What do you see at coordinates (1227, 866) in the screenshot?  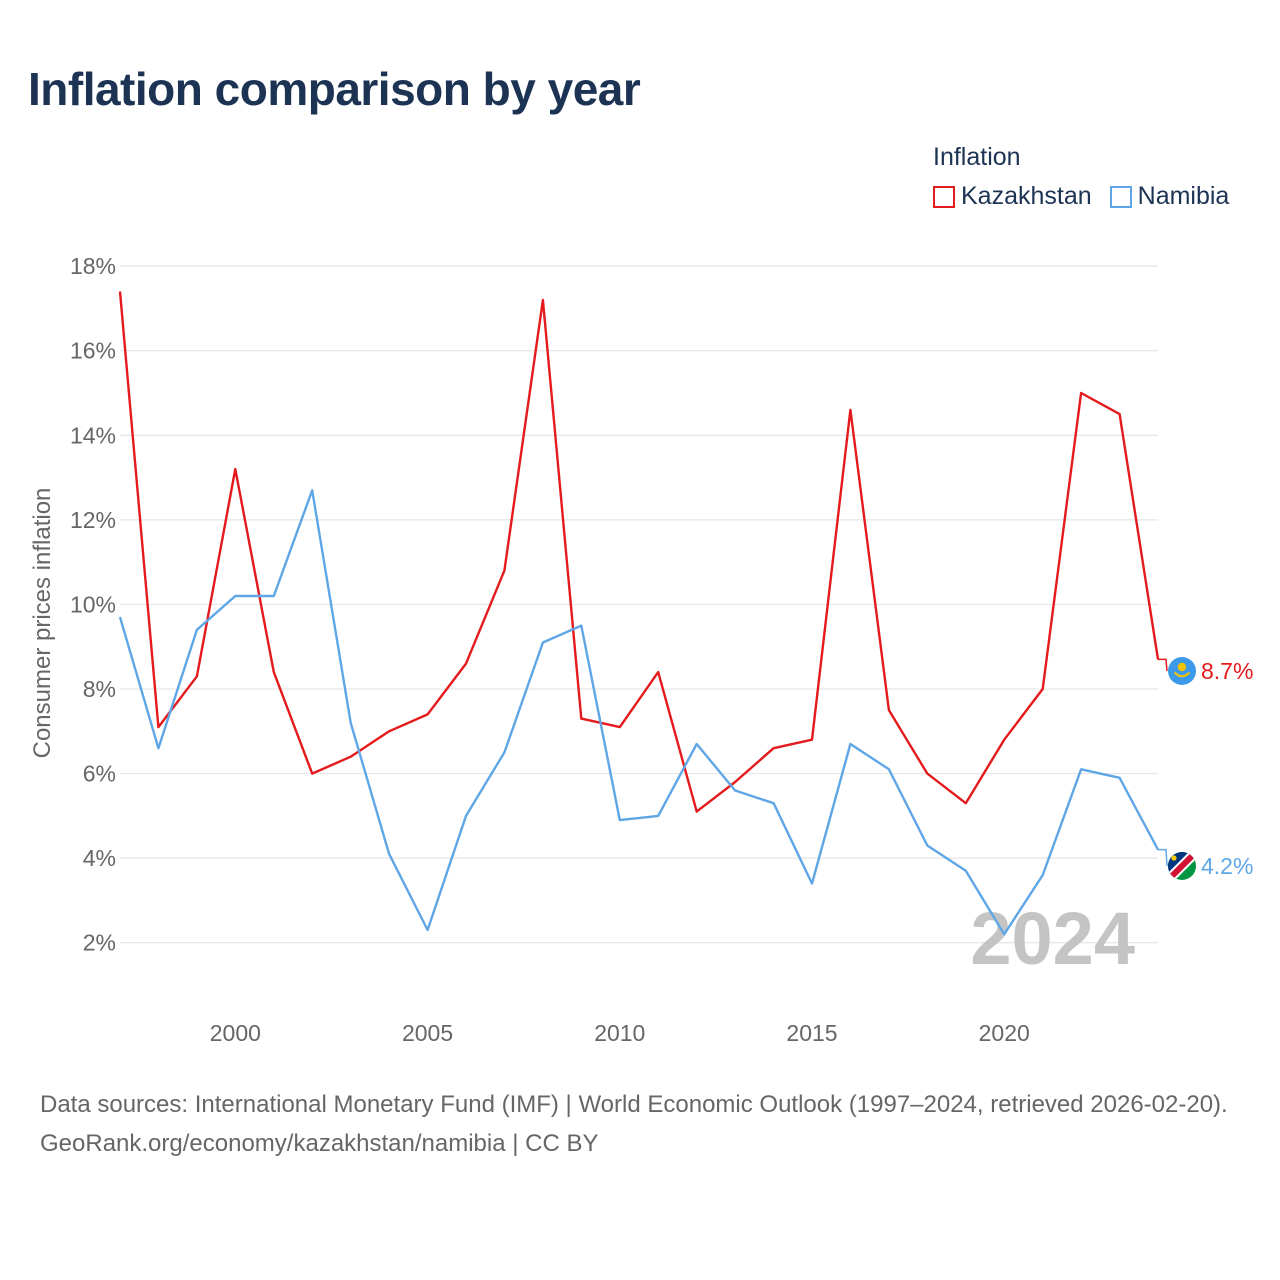 I see `end-label-namibia: 4.2%` at bounding box center [1227, 866].